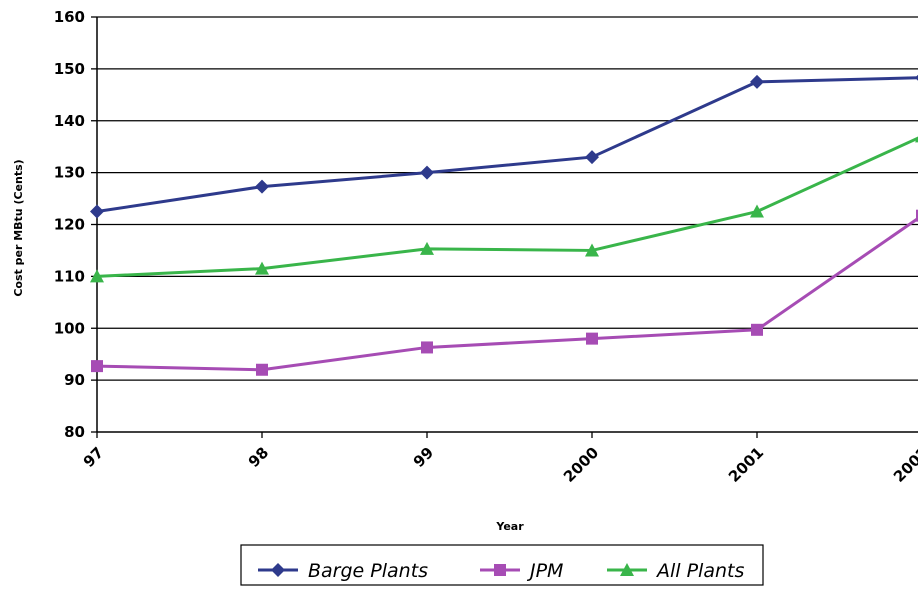  I want to click on legend-item: Barge Plants, so click(343, 571).